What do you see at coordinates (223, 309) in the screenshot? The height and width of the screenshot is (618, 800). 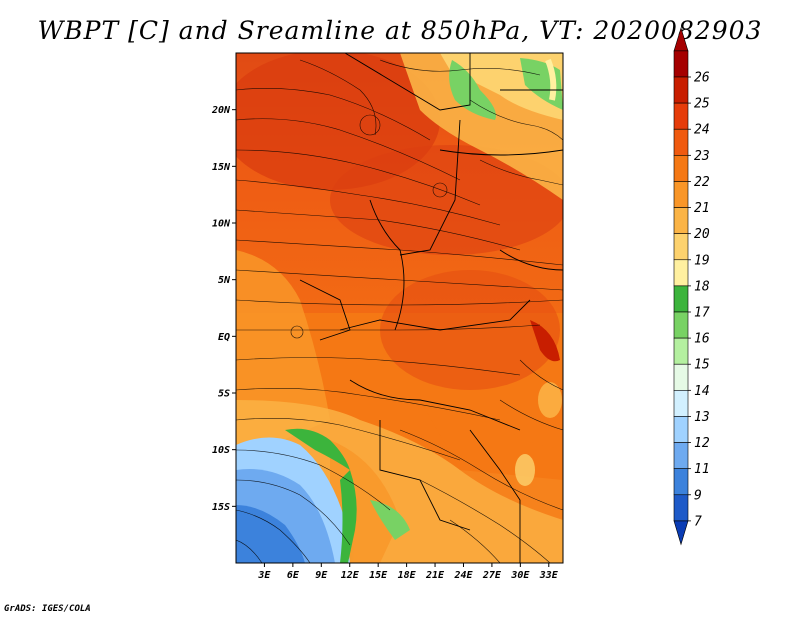 I see `latitude-axis: 20N 15N 10N 5N EQ 5S 10S 15S` at bounding box center [223, 309].